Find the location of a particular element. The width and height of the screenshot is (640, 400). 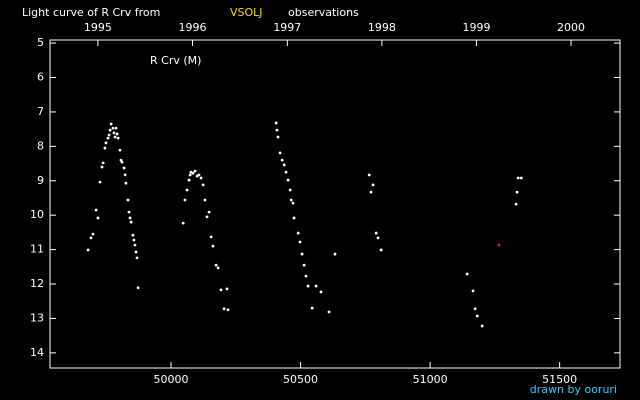

y-tick-label: 7 is located at coordinates (40, 111).